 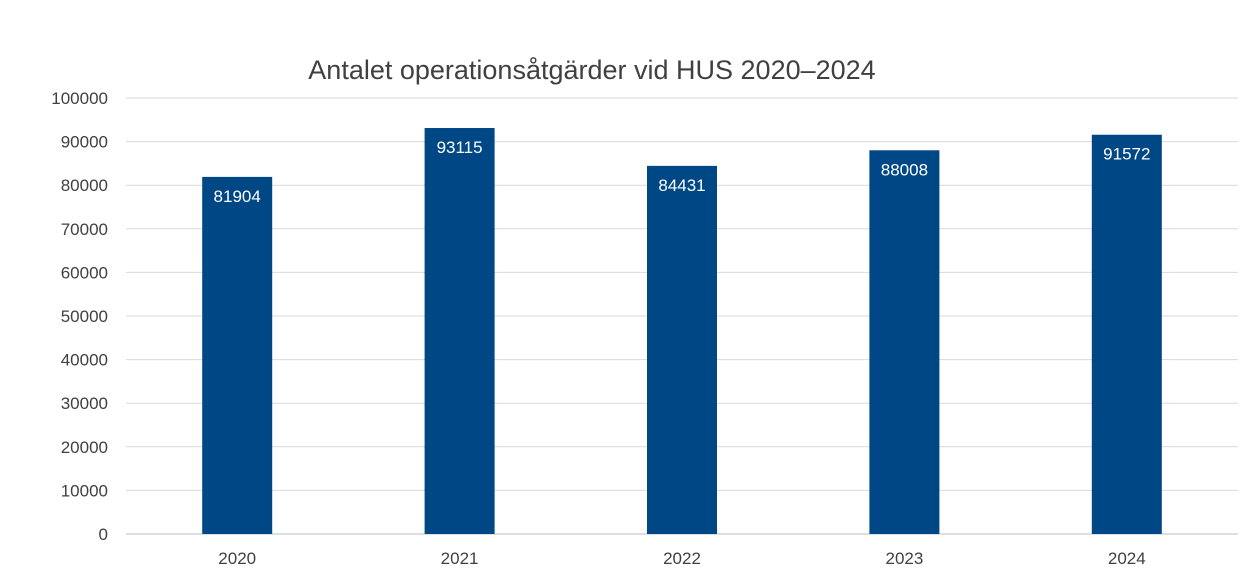 What do you see at coordinates (1127, 558) in the screenshot?
I see `x-tick-label: 2024` at bounding box center [1127, 558].